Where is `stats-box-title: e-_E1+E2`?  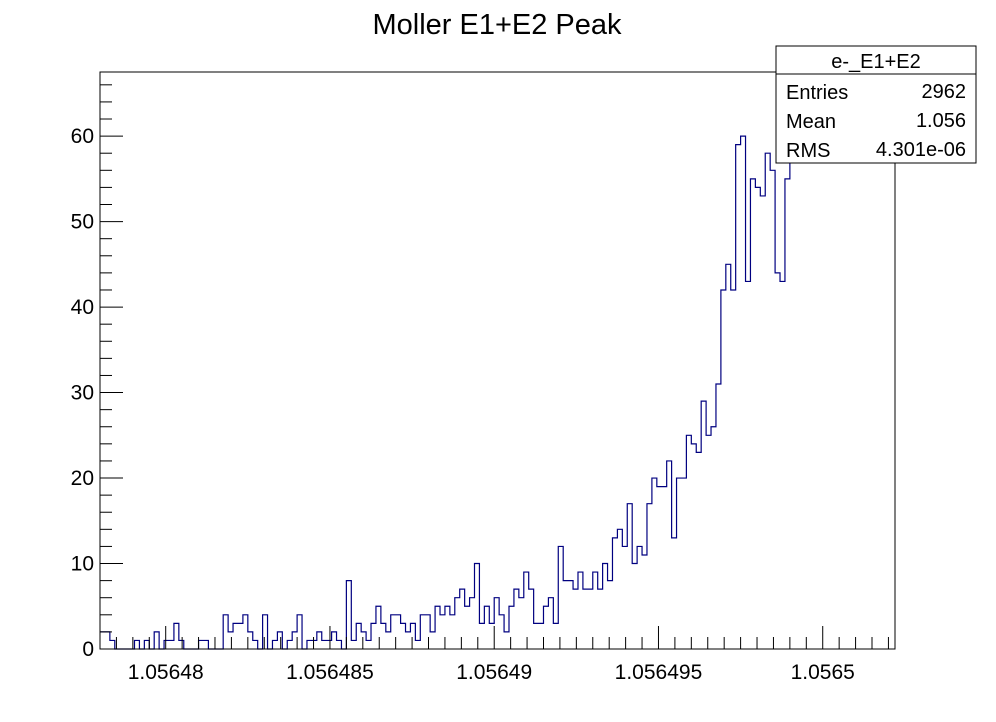
stats-box-title: e-_E1+E2 is located at coordinates (876, 62).